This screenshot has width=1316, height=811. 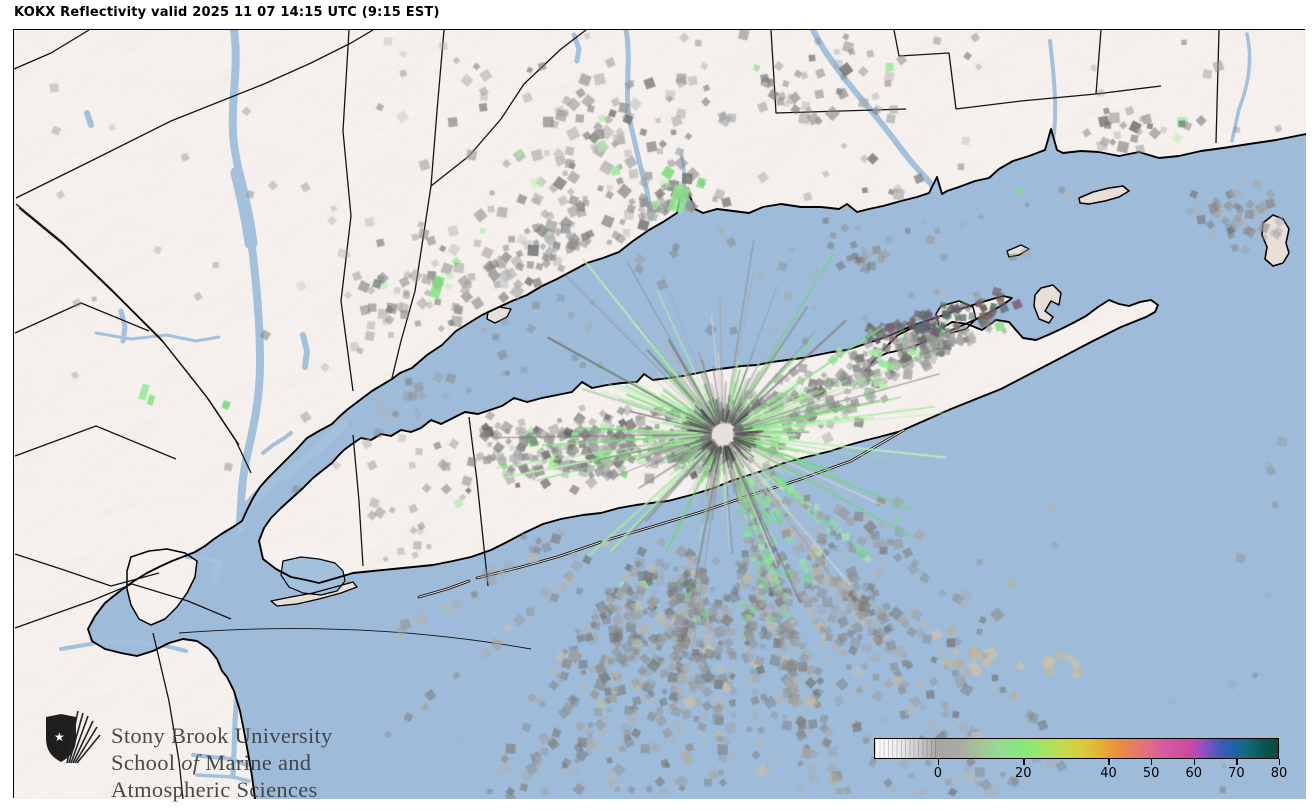 What do you see at coordinates (211, 762) in the screenshot?
I see `logo-line-2: School of Marine and` at bounding box center [211, 762].